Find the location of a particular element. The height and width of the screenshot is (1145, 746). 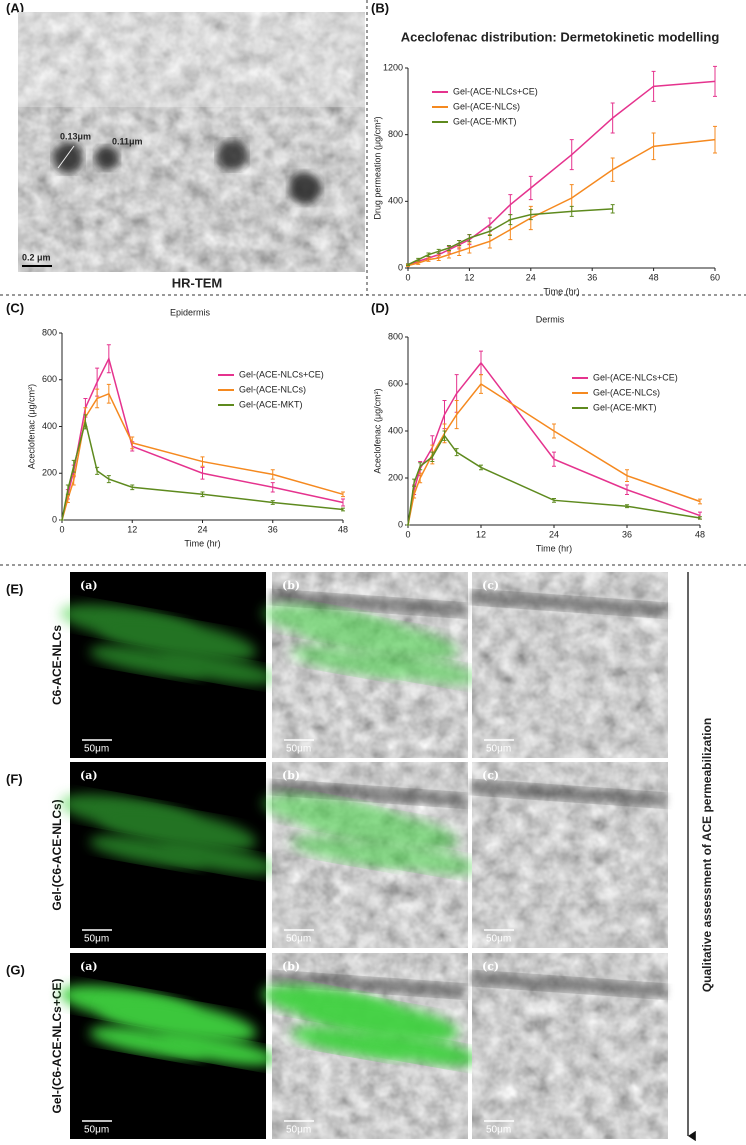

size-label: 0.11μm is located at coordinates (127, 141).